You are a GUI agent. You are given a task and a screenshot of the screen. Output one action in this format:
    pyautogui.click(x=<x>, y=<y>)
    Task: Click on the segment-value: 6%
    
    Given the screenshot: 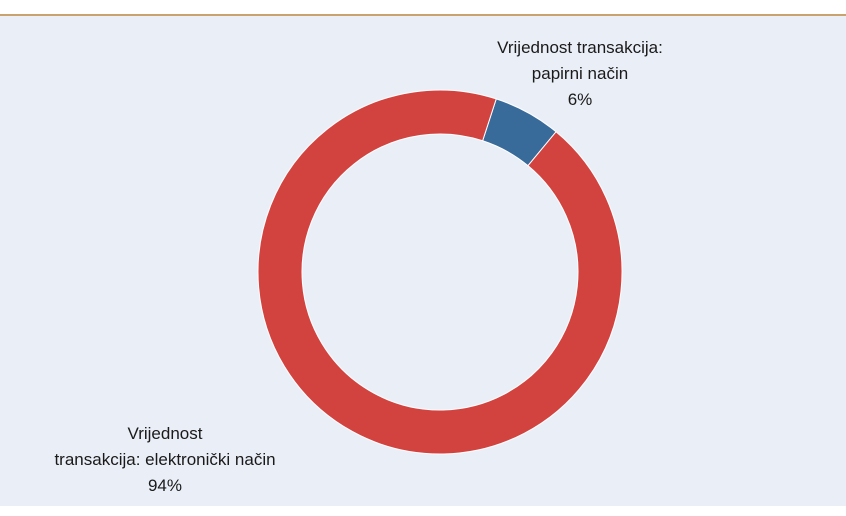 What is the action you would take?
    pyautogui.click(x=580, y=99)
    